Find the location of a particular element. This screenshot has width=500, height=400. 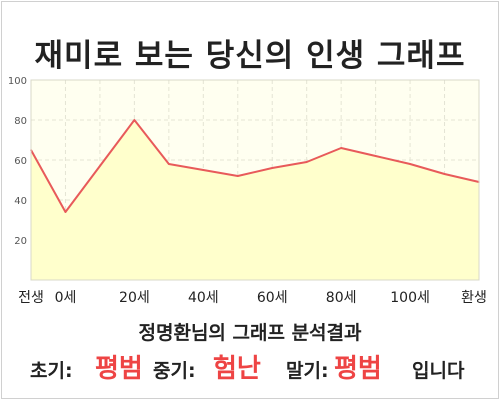

y-tick-label: 80 is located at coordinates (20, 121).